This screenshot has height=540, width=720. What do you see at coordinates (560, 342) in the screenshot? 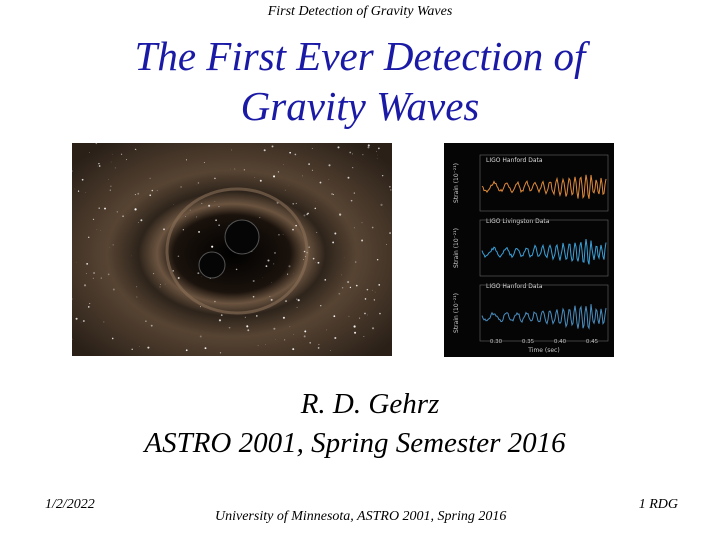
I see `x-tick-label: 0.40` at bounding box center [560, 342].